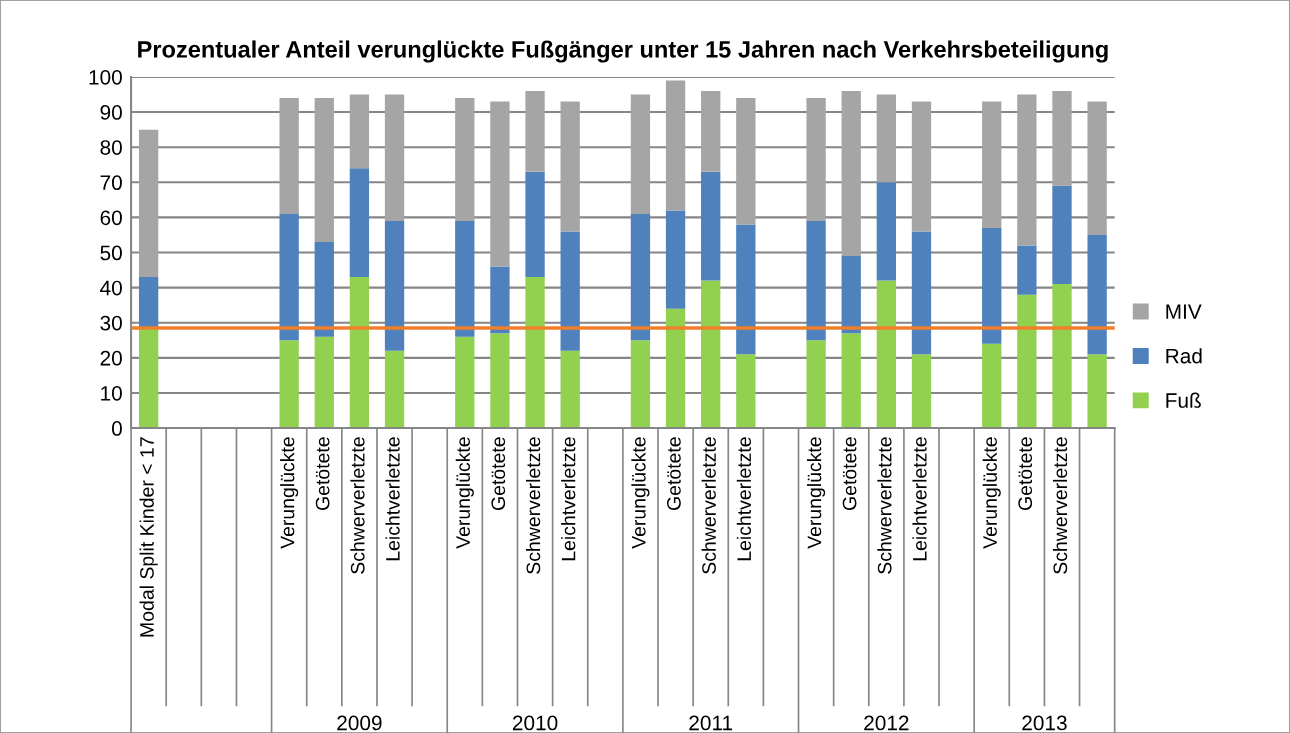 Image resolution: width=1290 pixels, height=733 pixels. Describe the element at coordinates (1183, 400) in the screenshot. I see `legend-label: Fuß` at that location.